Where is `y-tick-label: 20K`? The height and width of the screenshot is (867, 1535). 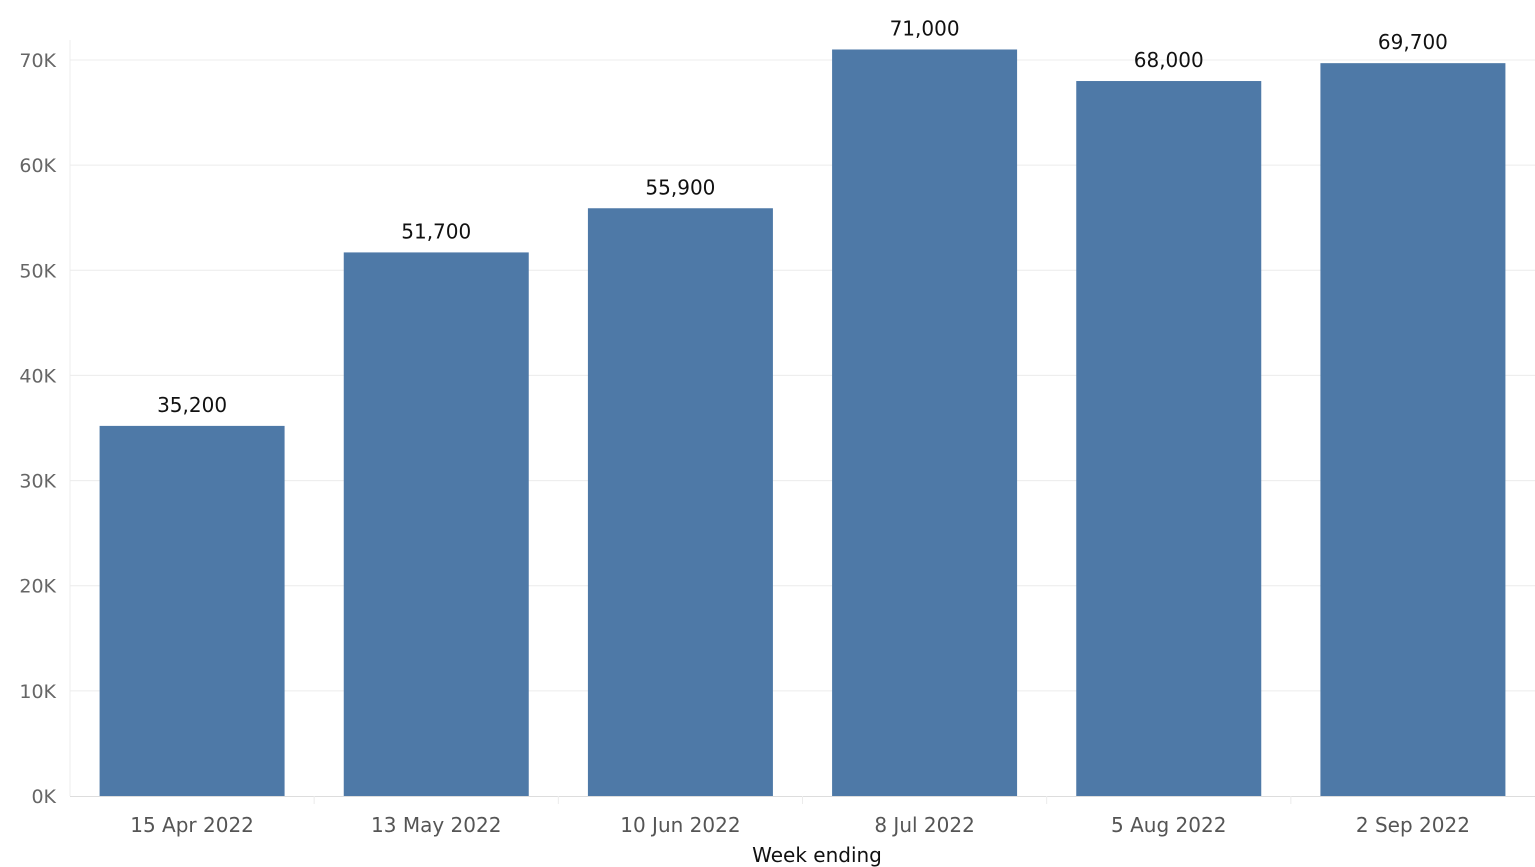 y-tick-label: 20K is located at coordinates (37, 587).